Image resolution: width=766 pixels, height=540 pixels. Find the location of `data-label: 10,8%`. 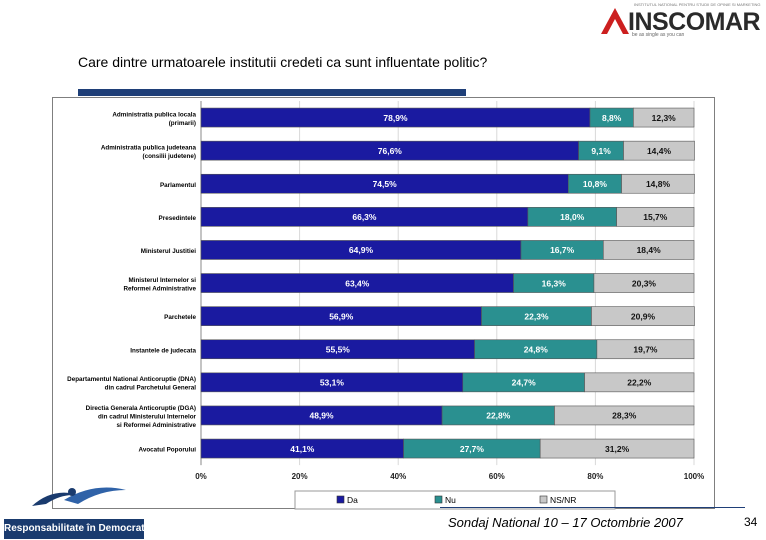

data-label: 10,8% is located at coordinates (595, 184).